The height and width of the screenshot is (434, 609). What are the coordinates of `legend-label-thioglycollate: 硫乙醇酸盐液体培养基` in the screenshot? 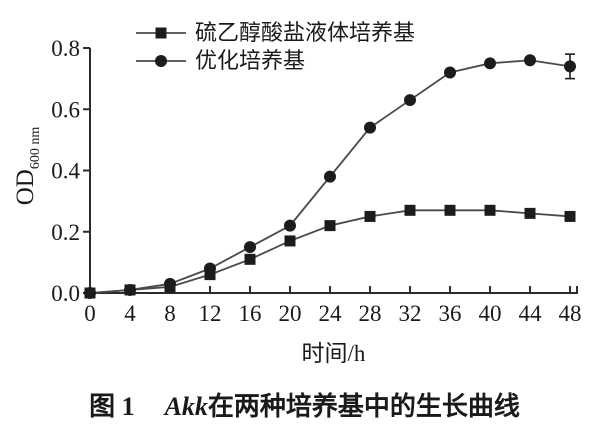 It's located at (305, 32).